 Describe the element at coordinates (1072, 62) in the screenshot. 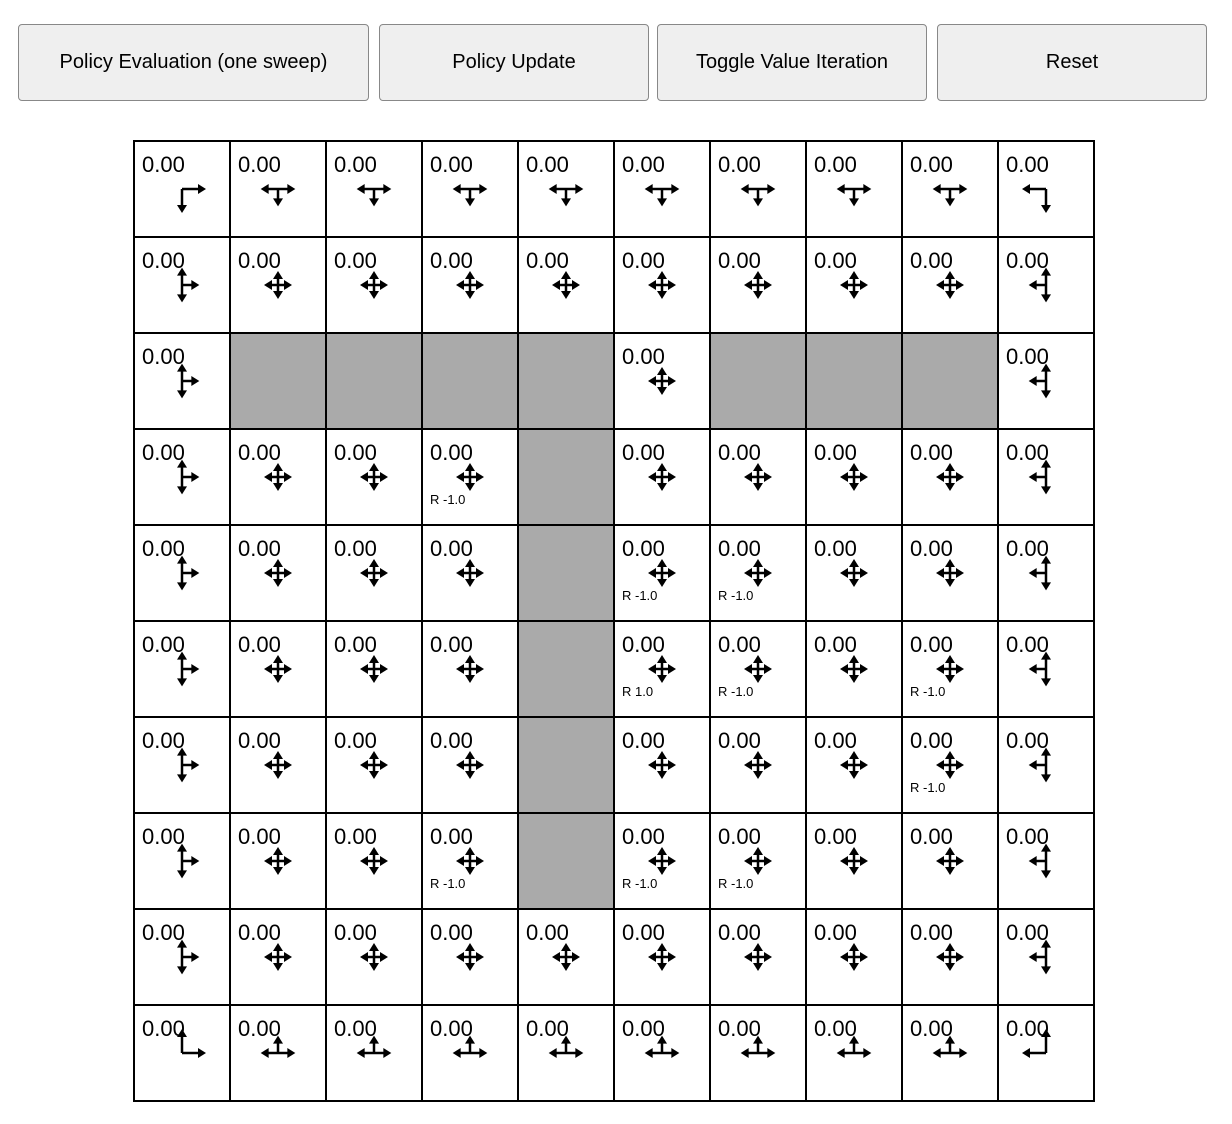

I see `reset-button: Reset` at that location.